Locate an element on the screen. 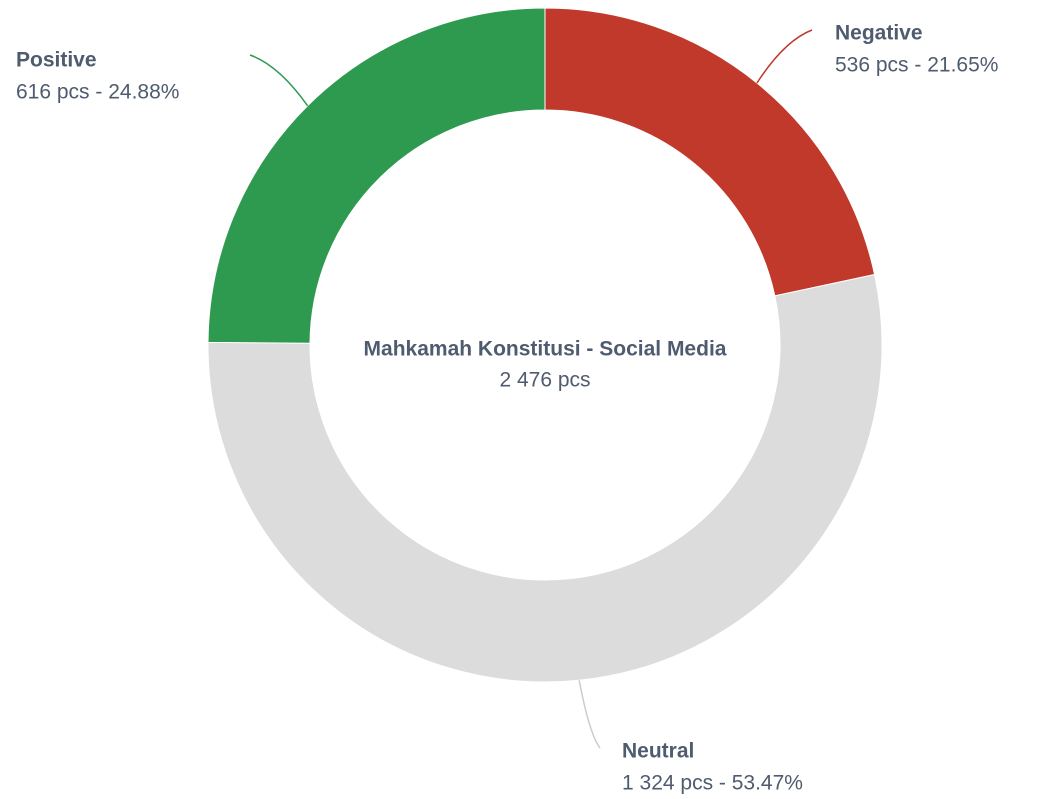  slice-value-label: 536 pcs - 21.65% is located at coordinates (916, 65).